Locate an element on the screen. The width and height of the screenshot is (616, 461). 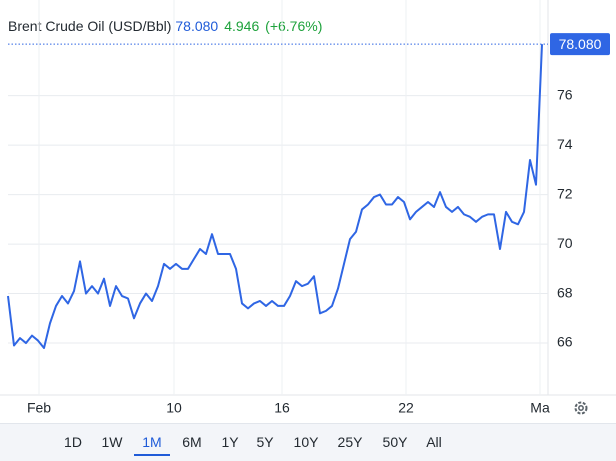
last-price-badge is located at coordinates (580, 44).